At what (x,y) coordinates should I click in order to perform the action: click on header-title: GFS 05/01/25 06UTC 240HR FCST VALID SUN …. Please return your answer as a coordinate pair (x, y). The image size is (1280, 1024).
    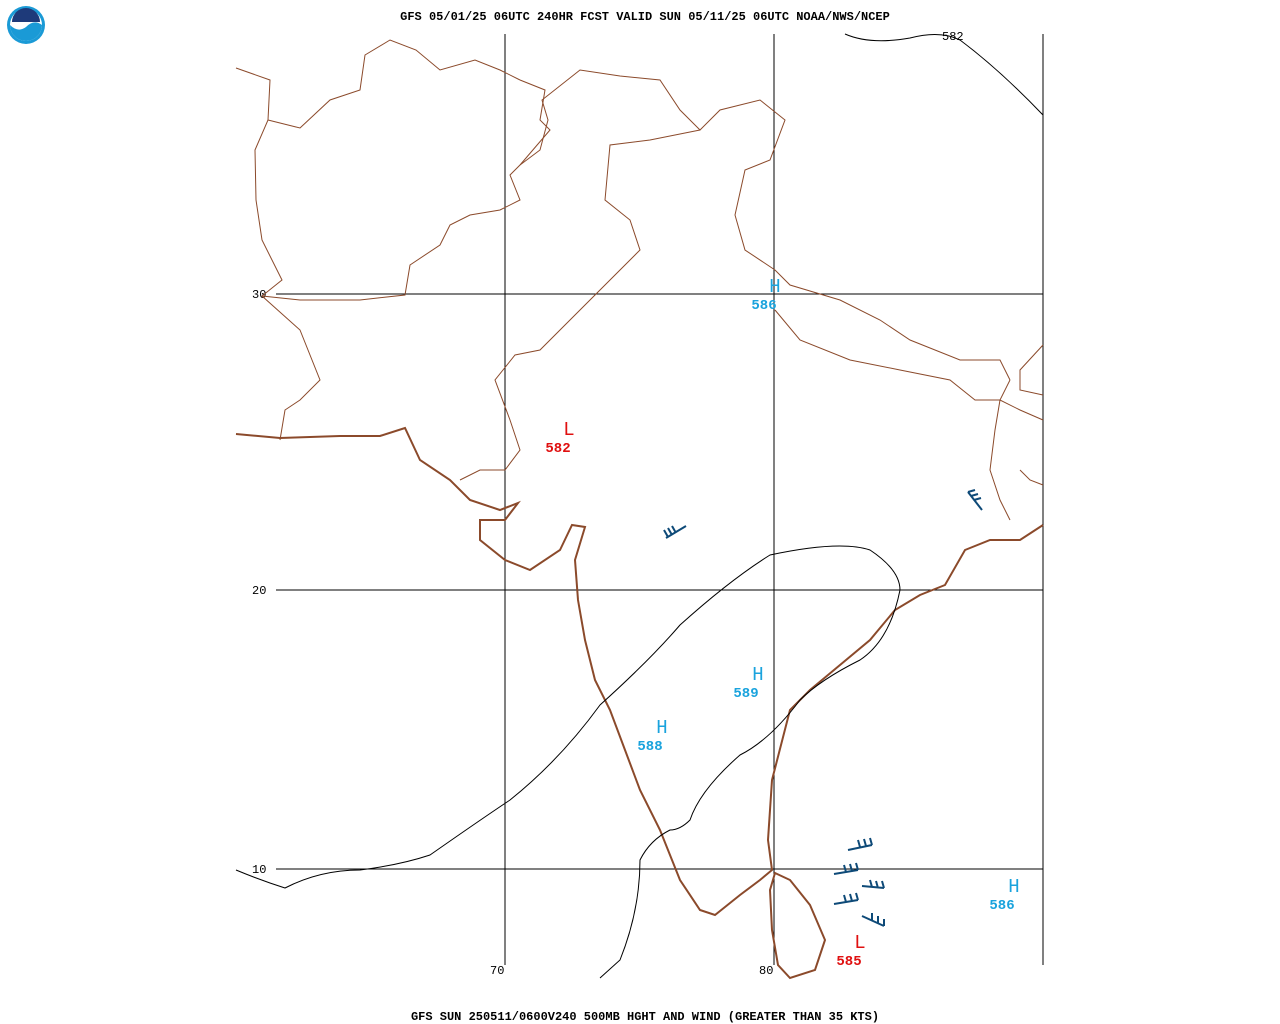
    Looking at the image, I should click on (645, 17).